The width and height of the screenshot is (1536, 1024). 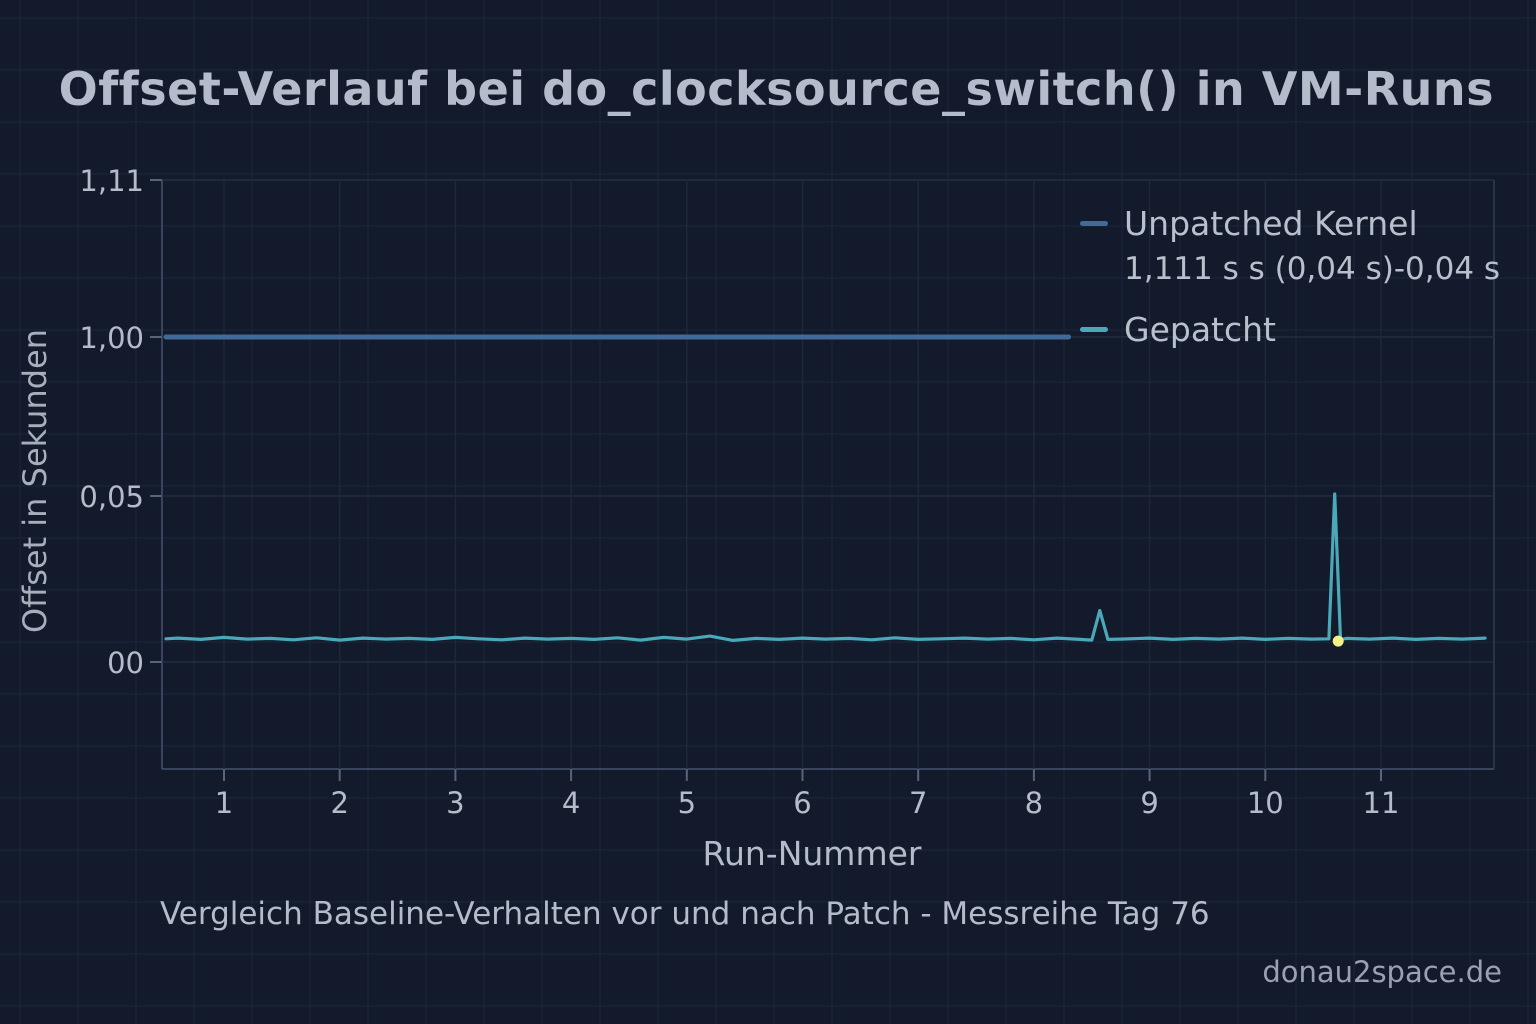 What do you see at coordinates (687, 803) in the screenshot?
I see `x-tick-label: 5` at bounding box center [687, 803].